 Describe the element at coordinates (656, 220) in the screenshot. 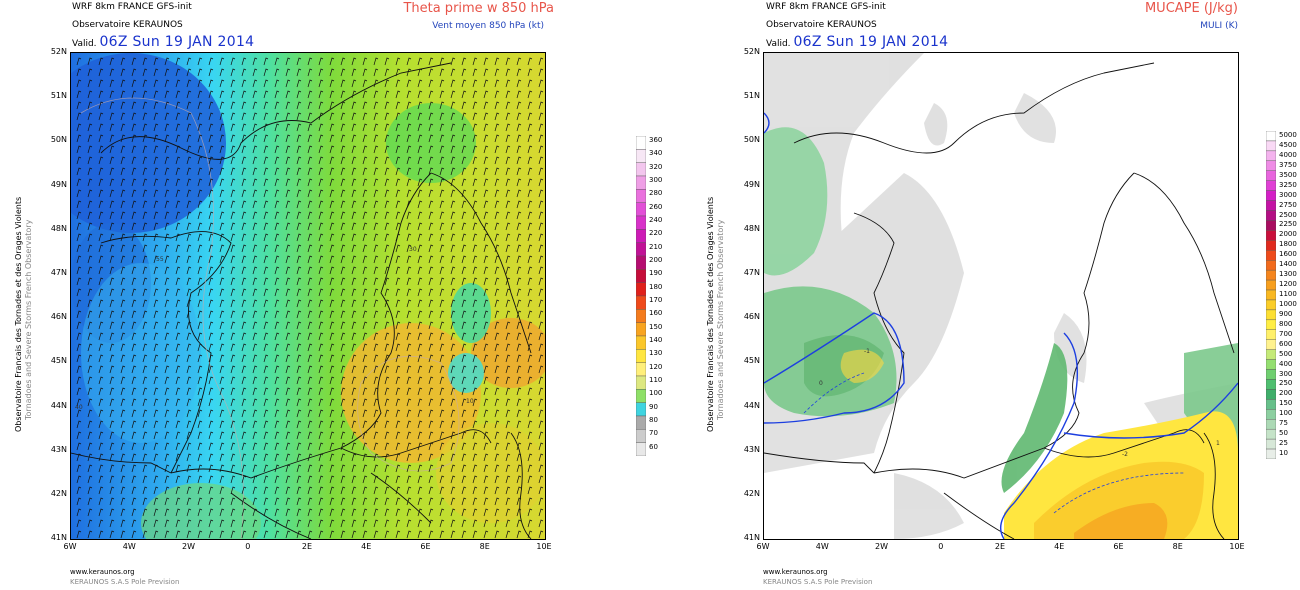

I see `colorbar-label: 240` at that location.